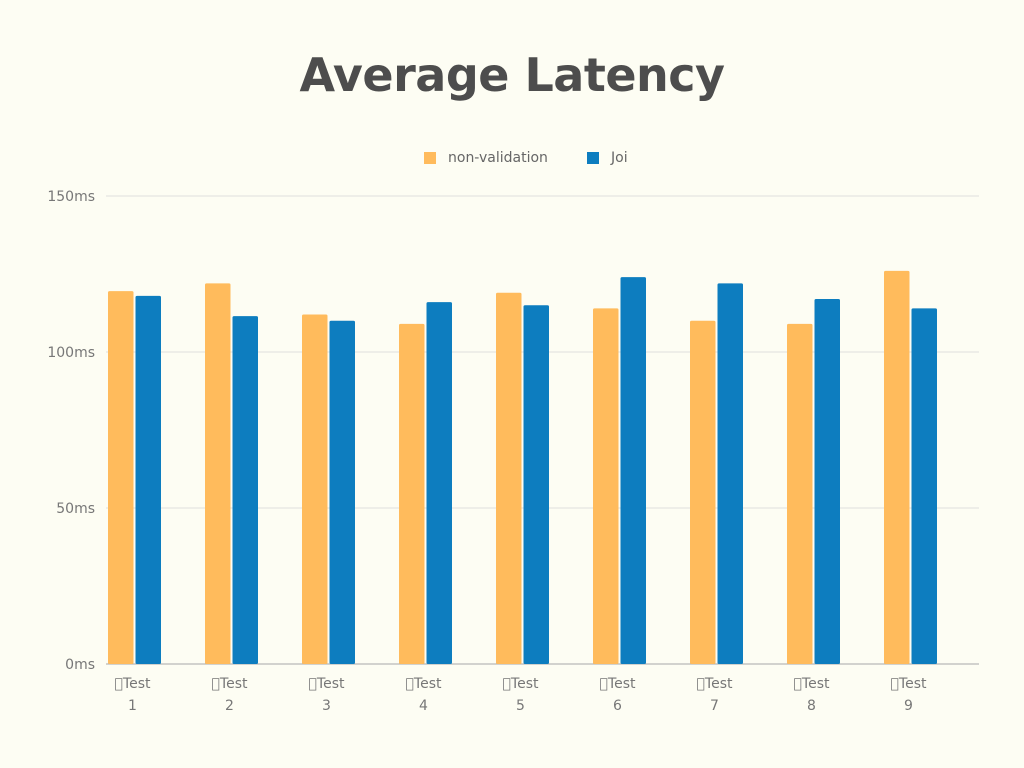  Describe the element at coordinates (812, 695) in the screenshot. I see `x-tick-label:  Test 8` at that location.